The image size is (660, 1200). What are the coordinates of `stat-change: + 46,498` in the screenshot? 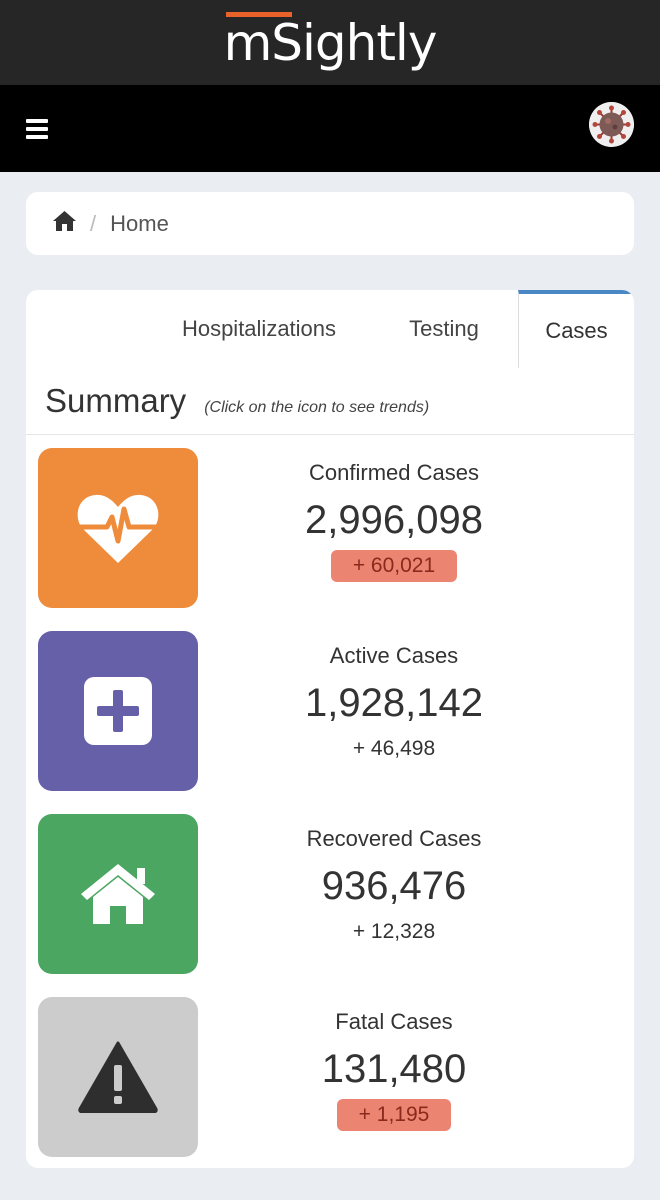 It's located at (394, 748).